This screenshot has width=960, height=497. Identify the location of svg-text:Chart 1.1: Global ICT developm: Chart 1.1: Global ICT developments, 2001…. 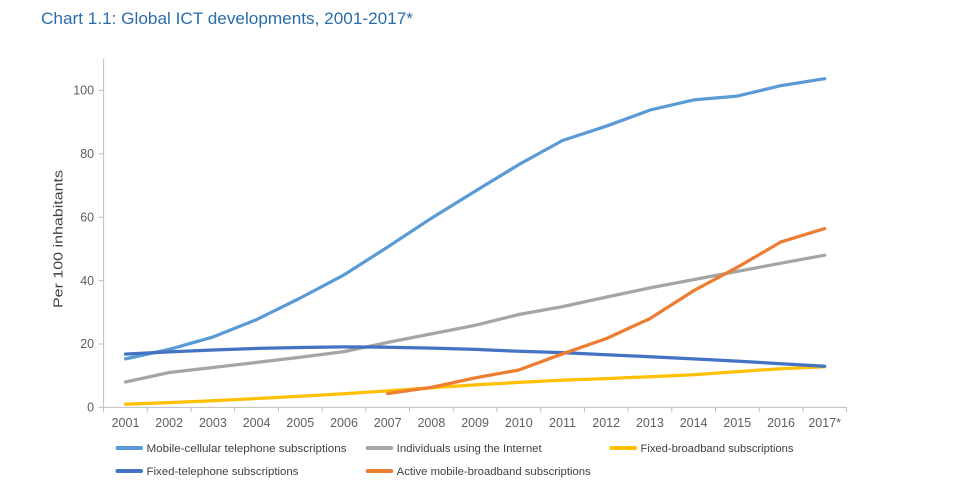
(227, 18).